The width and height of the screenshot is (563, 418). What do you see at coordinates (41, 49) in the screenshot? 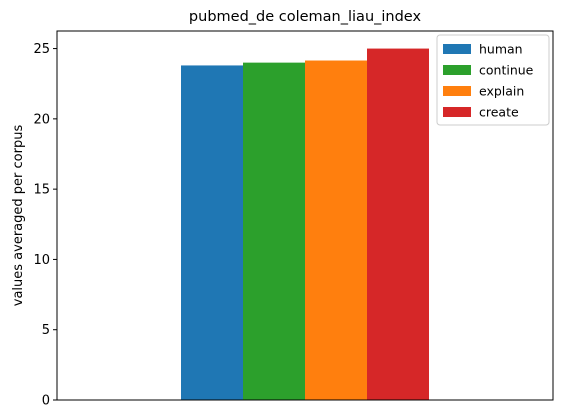
I see `y-tick-label: 25` at bounding box center [41, 49].